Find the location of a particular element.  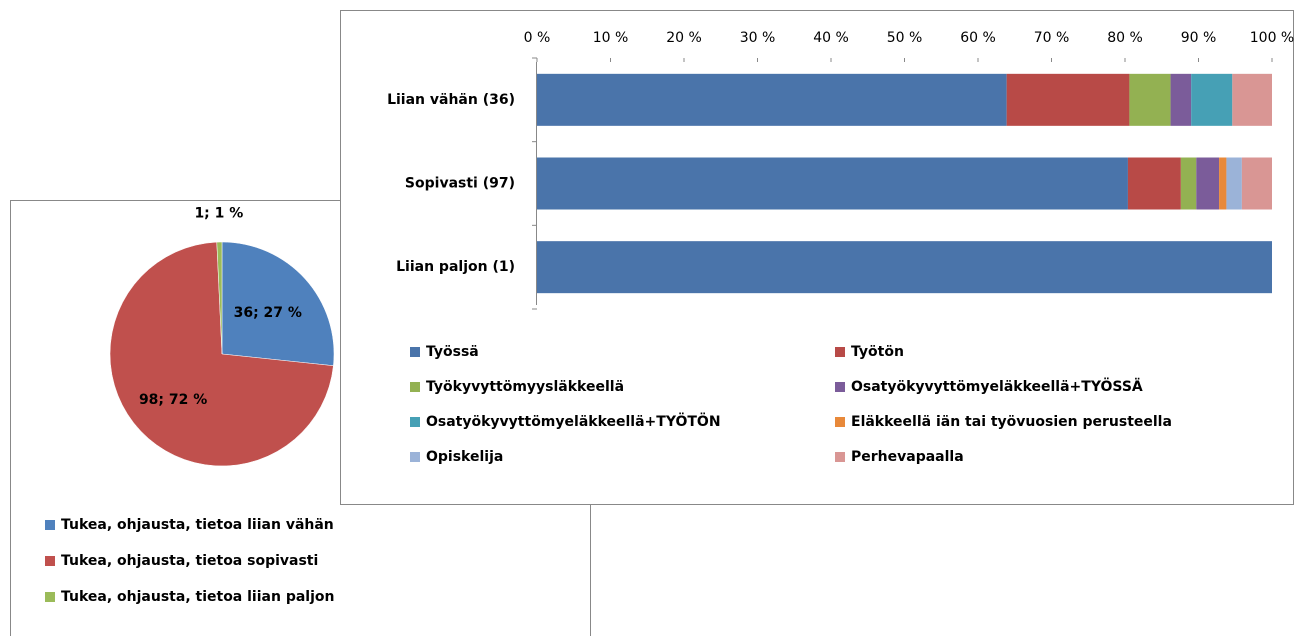

x-tick-label: 30 % is located at coordinates (758, 38).